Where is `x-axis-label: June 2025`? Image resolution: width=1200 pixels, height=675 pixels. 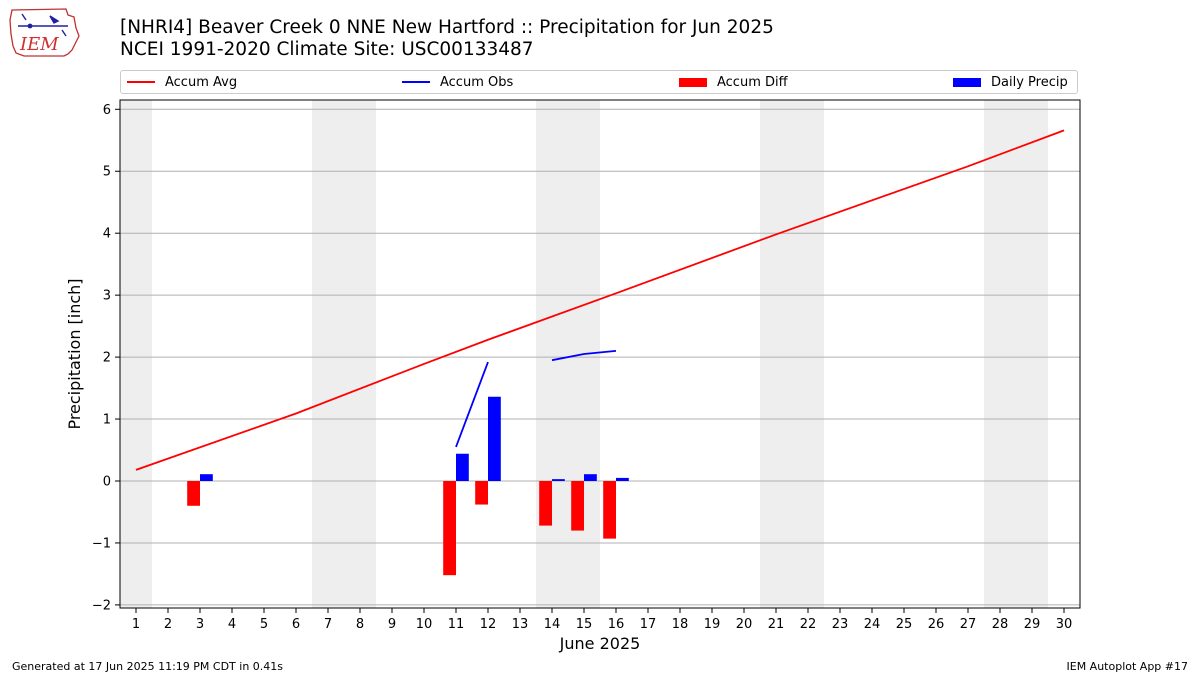 x-axis-label: June 2025 is located at coordinates (600, 643).